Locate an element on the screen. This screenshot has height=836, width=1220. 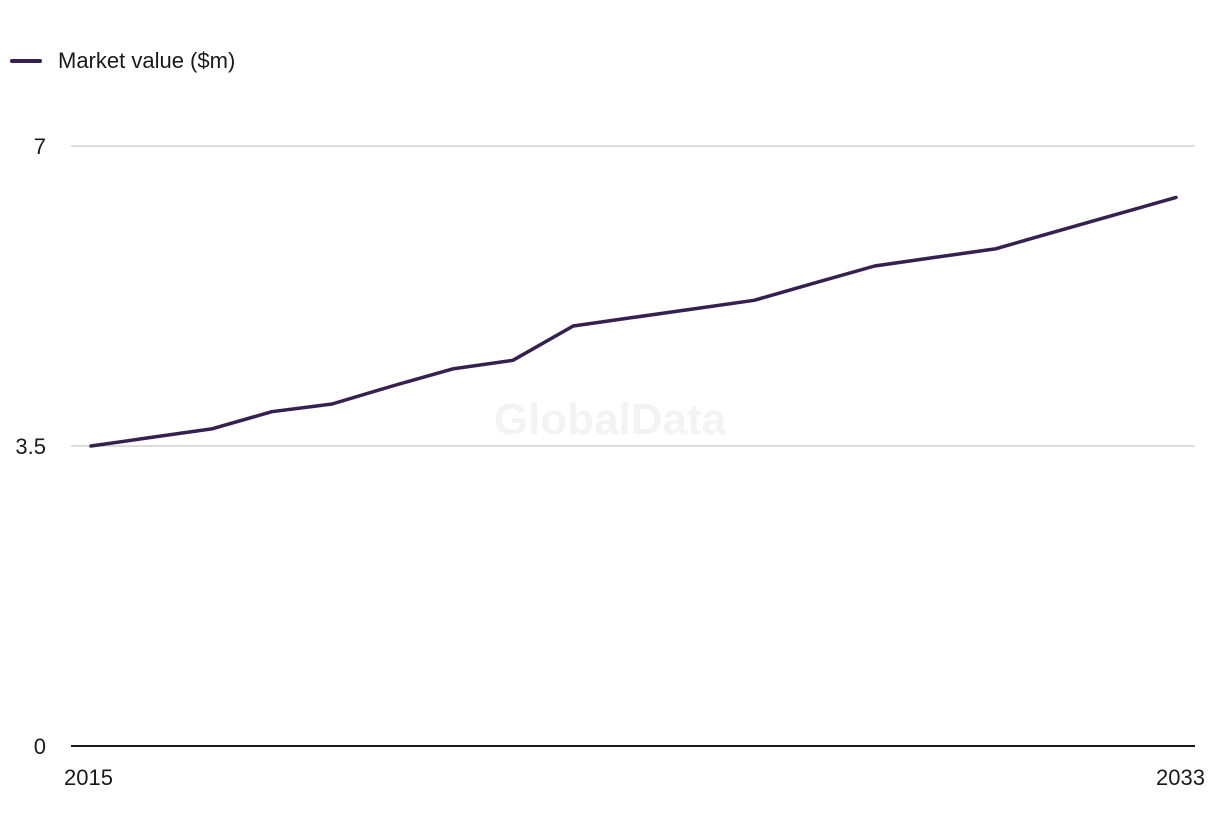
watermark: GlobalData is located at coordinates (610, 419).